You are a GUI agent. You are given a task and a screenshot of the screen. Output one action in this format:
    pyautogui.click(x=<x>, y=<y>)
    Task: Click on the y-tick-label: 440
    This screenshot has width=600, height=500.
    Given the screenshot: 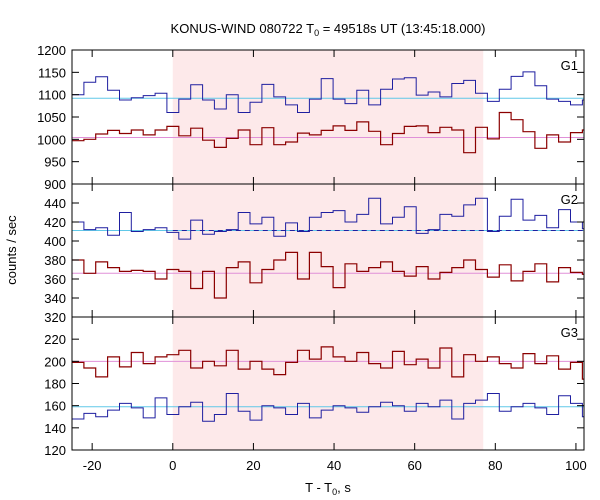 What is the action you would take?
    pyautogui.click(x=55, y=203)
    